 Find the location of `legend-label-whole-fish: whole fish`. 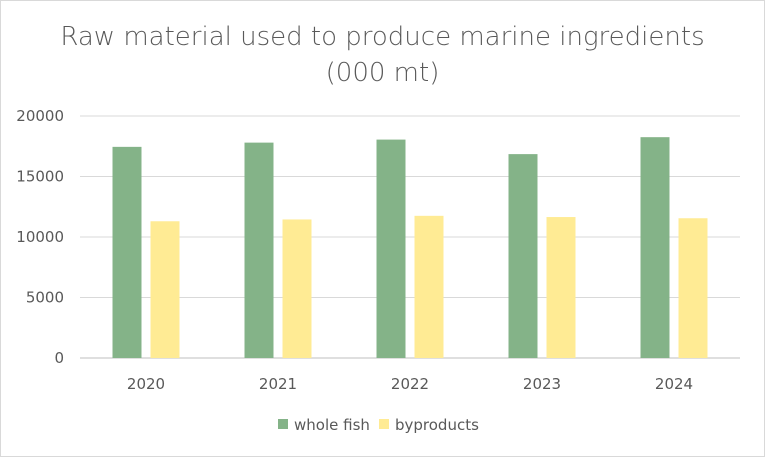

legend-label-whole-fish: whole fish is located at coordinates (332, 425).